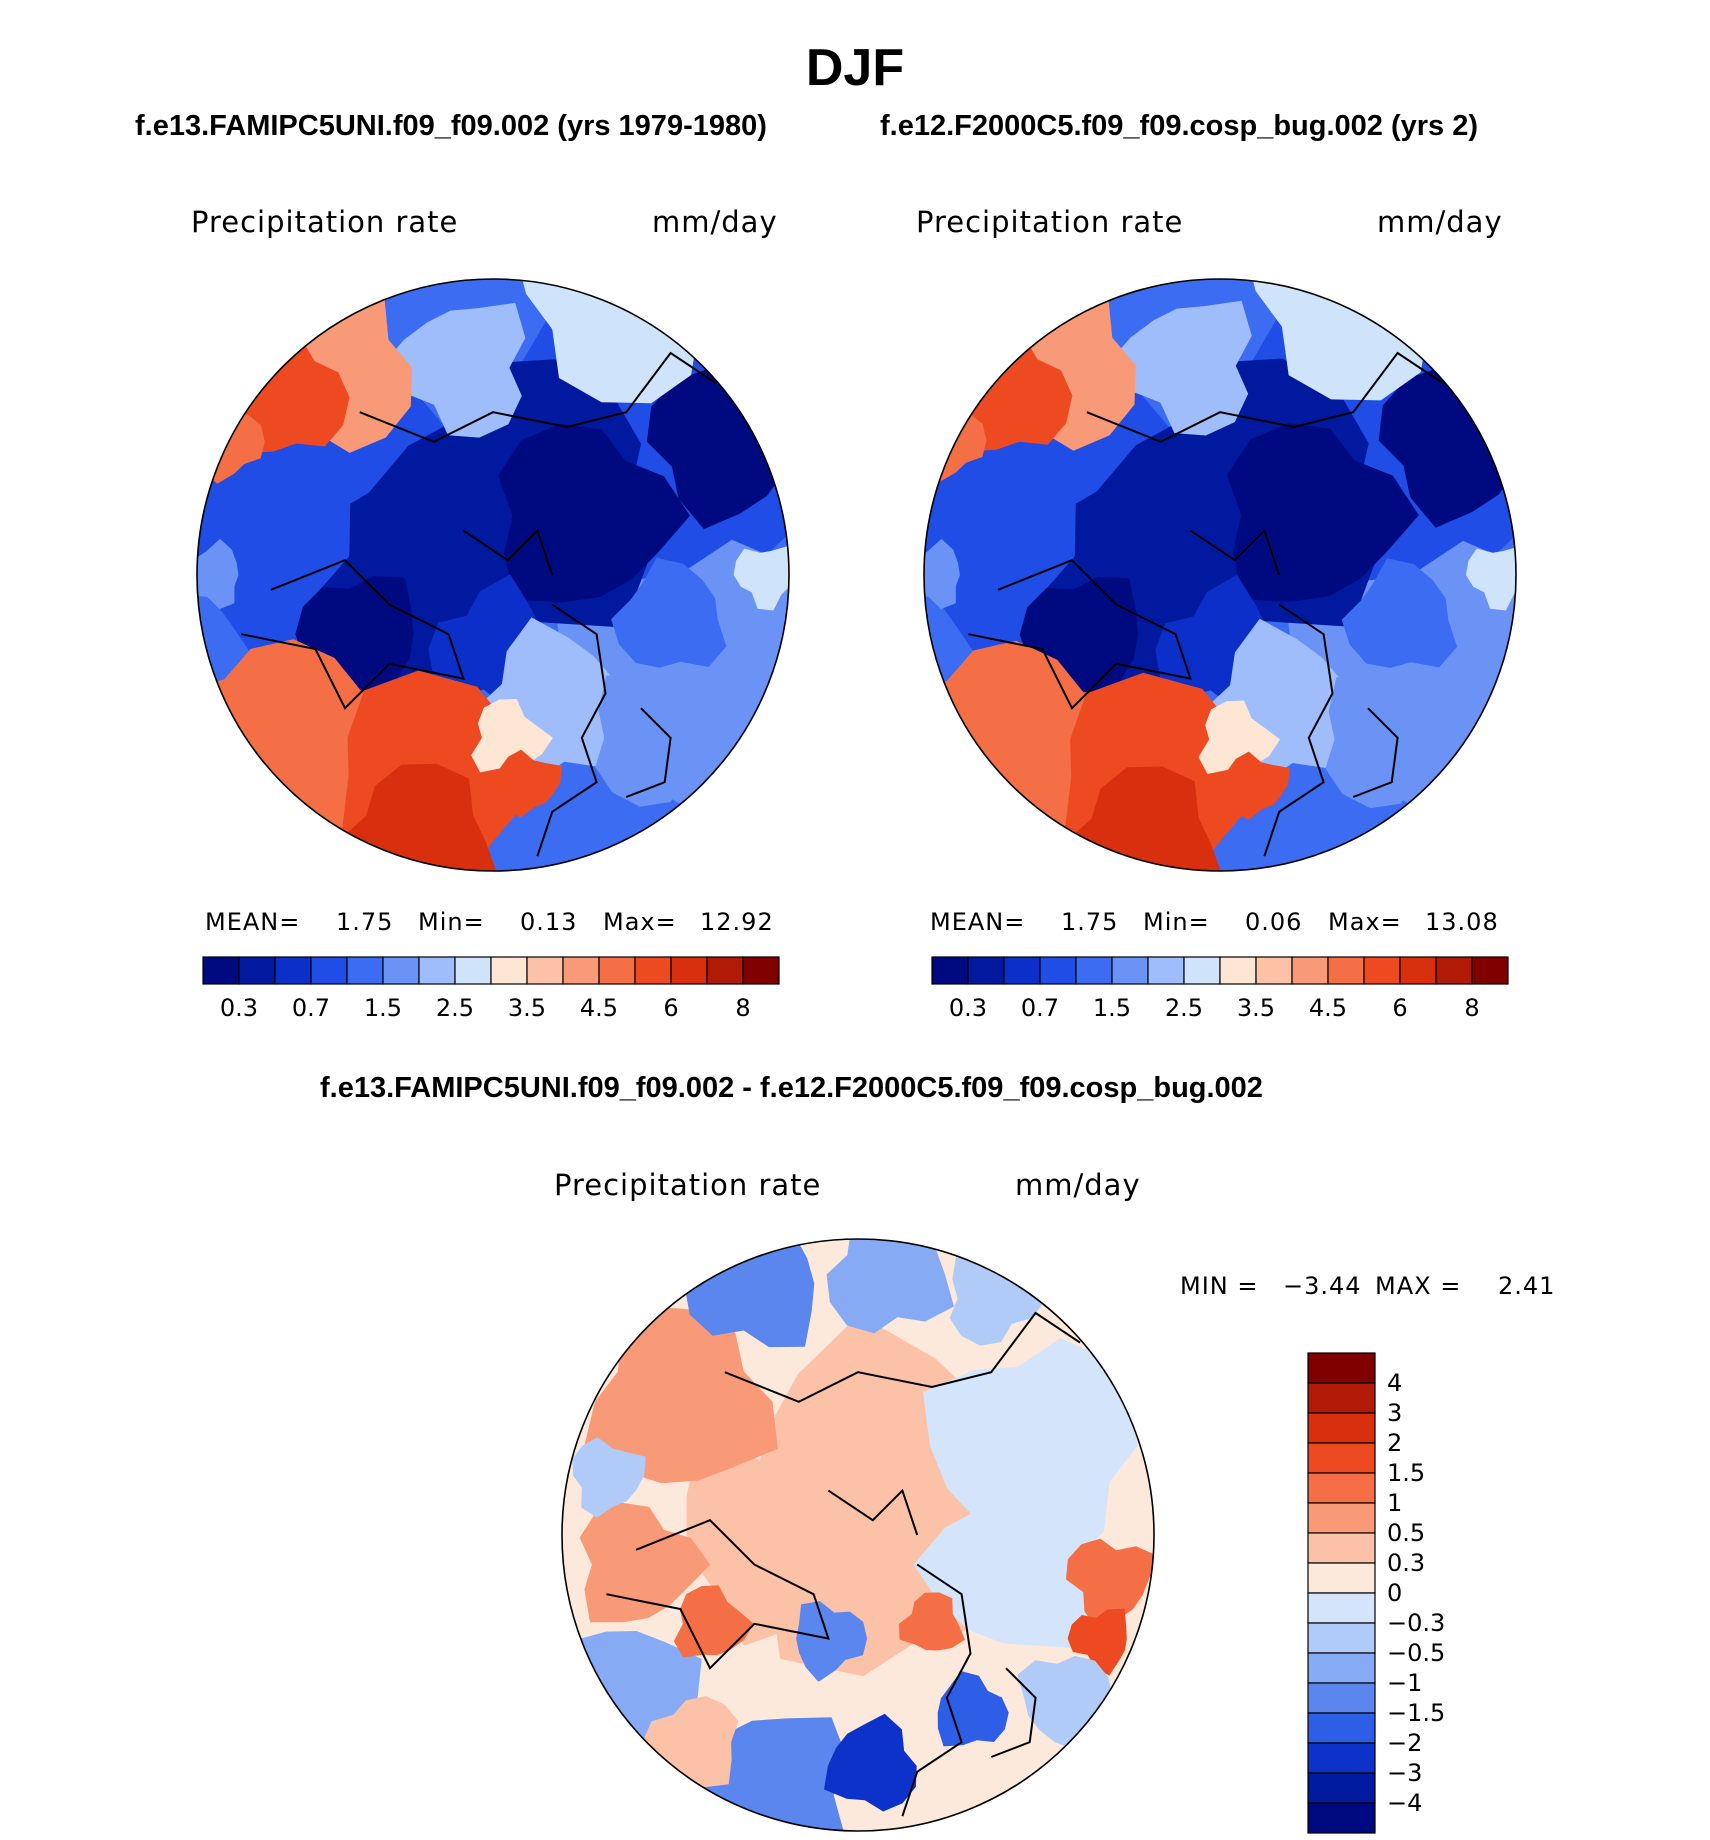 The image size is (1710, 1840). What do you see at coordinates (640, 922) in the screenshot?
I see `panel1-max-label: Max=` at bounding box center [640, 922].